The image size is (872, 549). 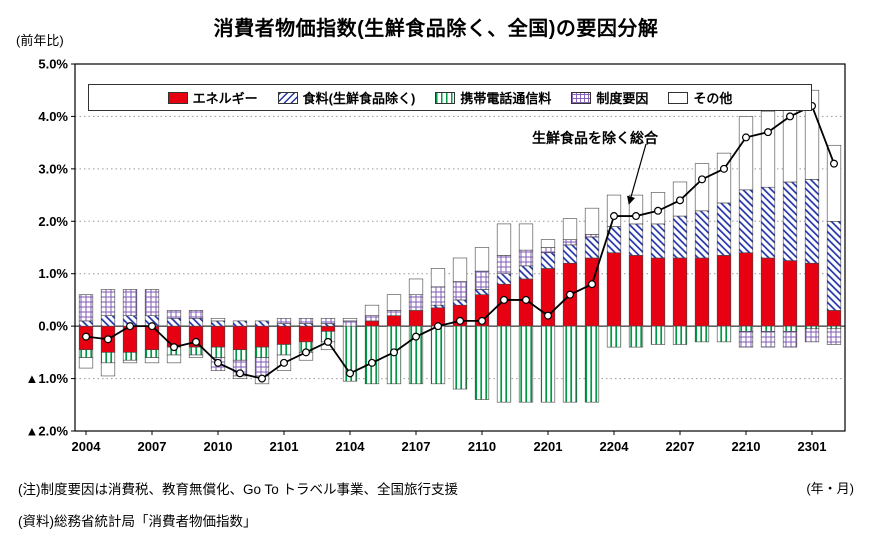 I want to click on legend-item-mobile: 携帯電話通信料, so click(x=493, y=97).